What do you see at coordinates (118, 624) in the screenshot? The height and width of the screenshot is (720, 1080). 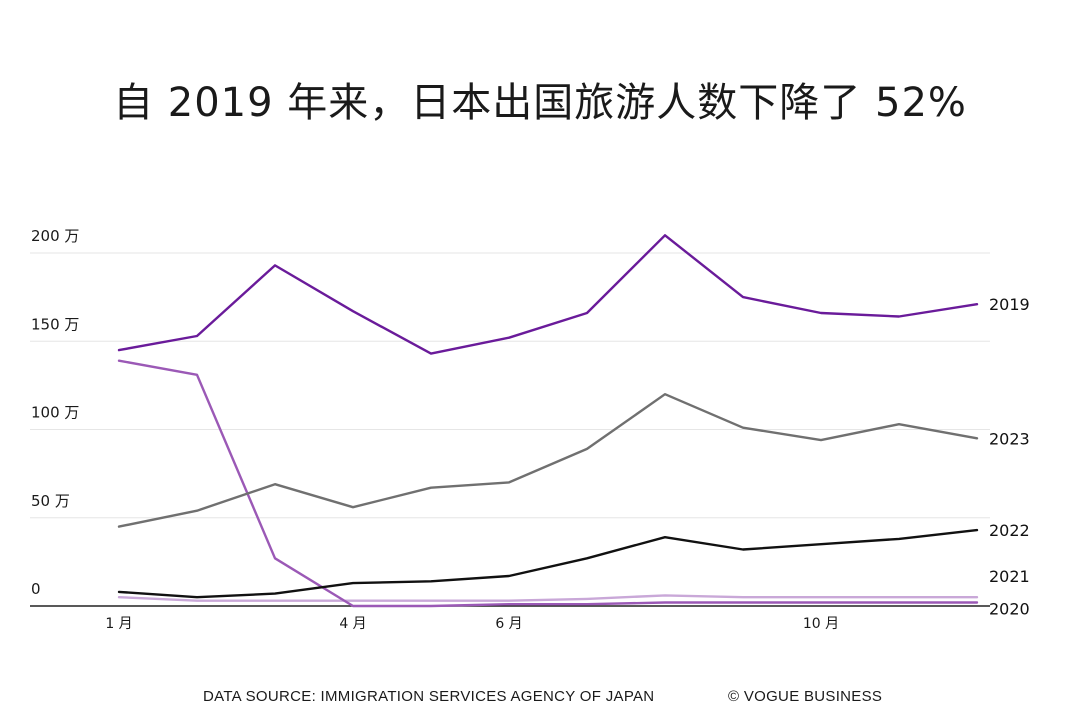 I see `x-tick-label: 1 月` at bounding box center [118, 624].